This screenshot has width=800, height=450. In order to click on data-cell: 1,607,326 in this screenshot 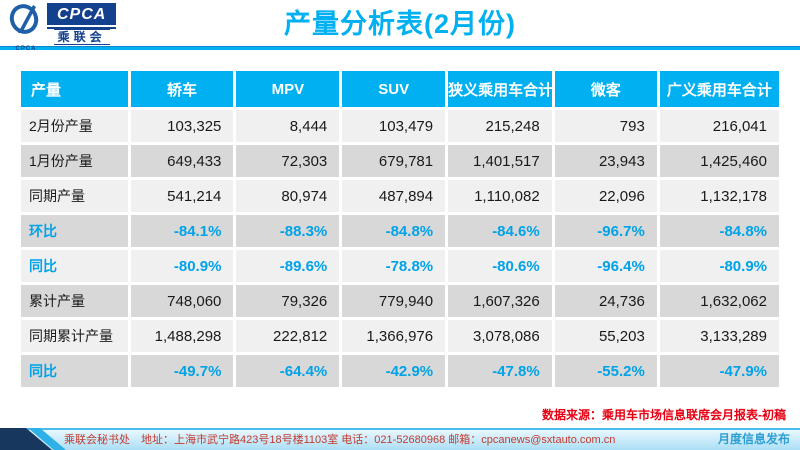, I will do `click(500, 301)`.